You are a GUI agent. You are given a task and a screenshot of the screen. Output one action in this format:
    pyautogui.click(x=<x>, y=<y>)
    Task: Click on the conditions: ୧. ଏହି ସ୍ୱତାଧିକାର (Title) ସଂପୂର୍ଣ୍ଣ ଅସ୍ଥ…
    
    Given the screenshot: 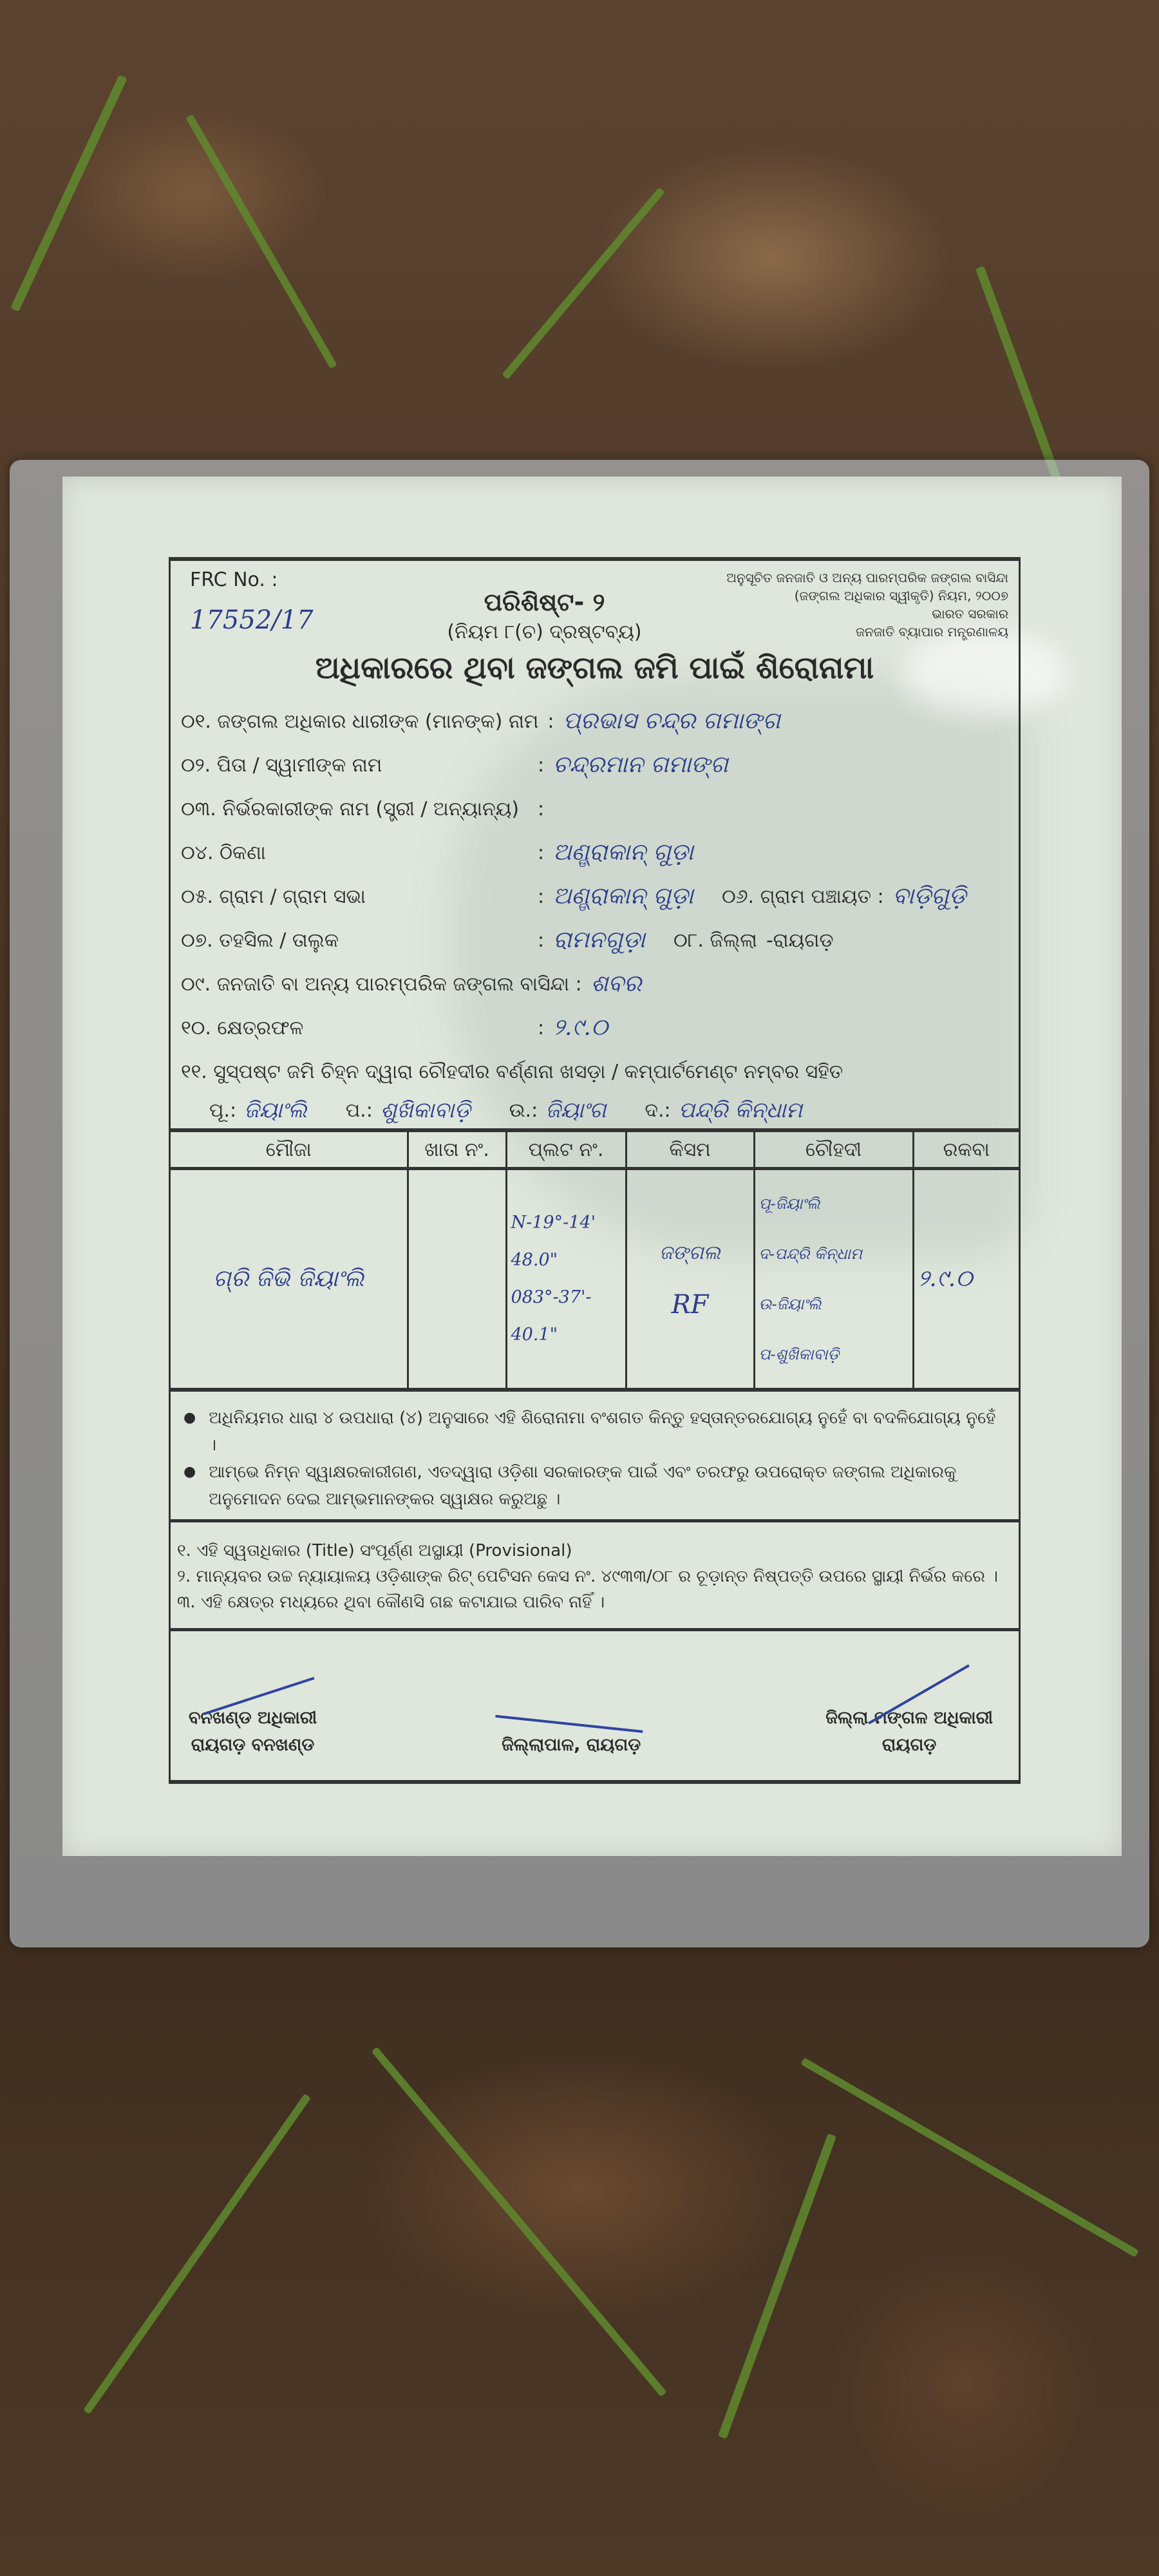 What is the action you would take?
    pyautogui.click(x=595, y=1576)
    